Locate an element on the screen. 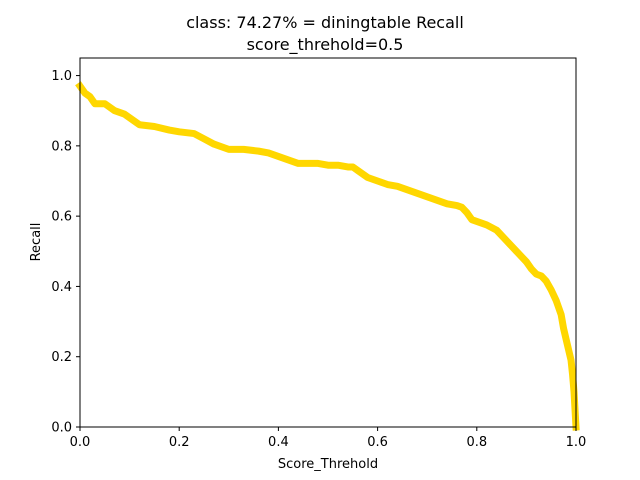 This screenshot has height=480, width=640. x-tick-label: 0.6 is located at coordinates (377, 442).